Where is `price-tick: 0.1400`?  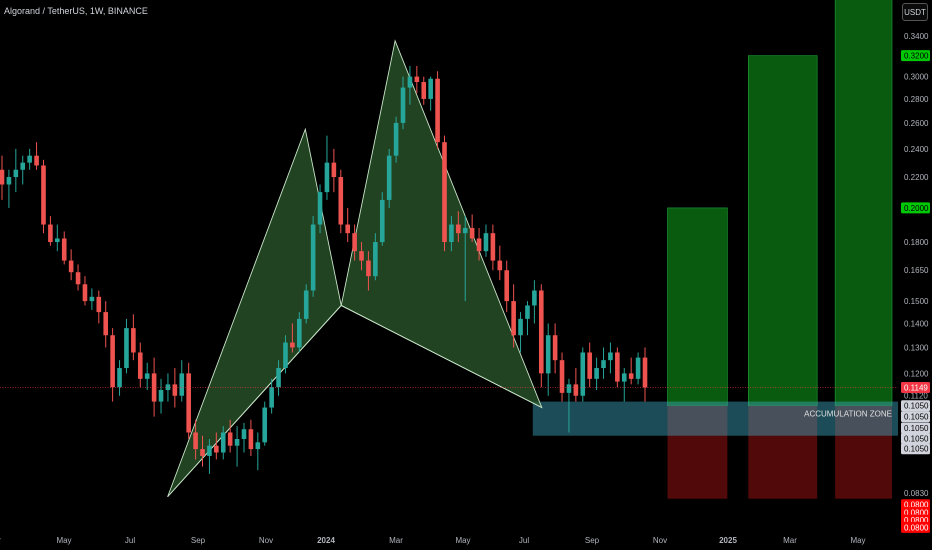 price-tick: 0.1400 is located at coordinates (916, 323).